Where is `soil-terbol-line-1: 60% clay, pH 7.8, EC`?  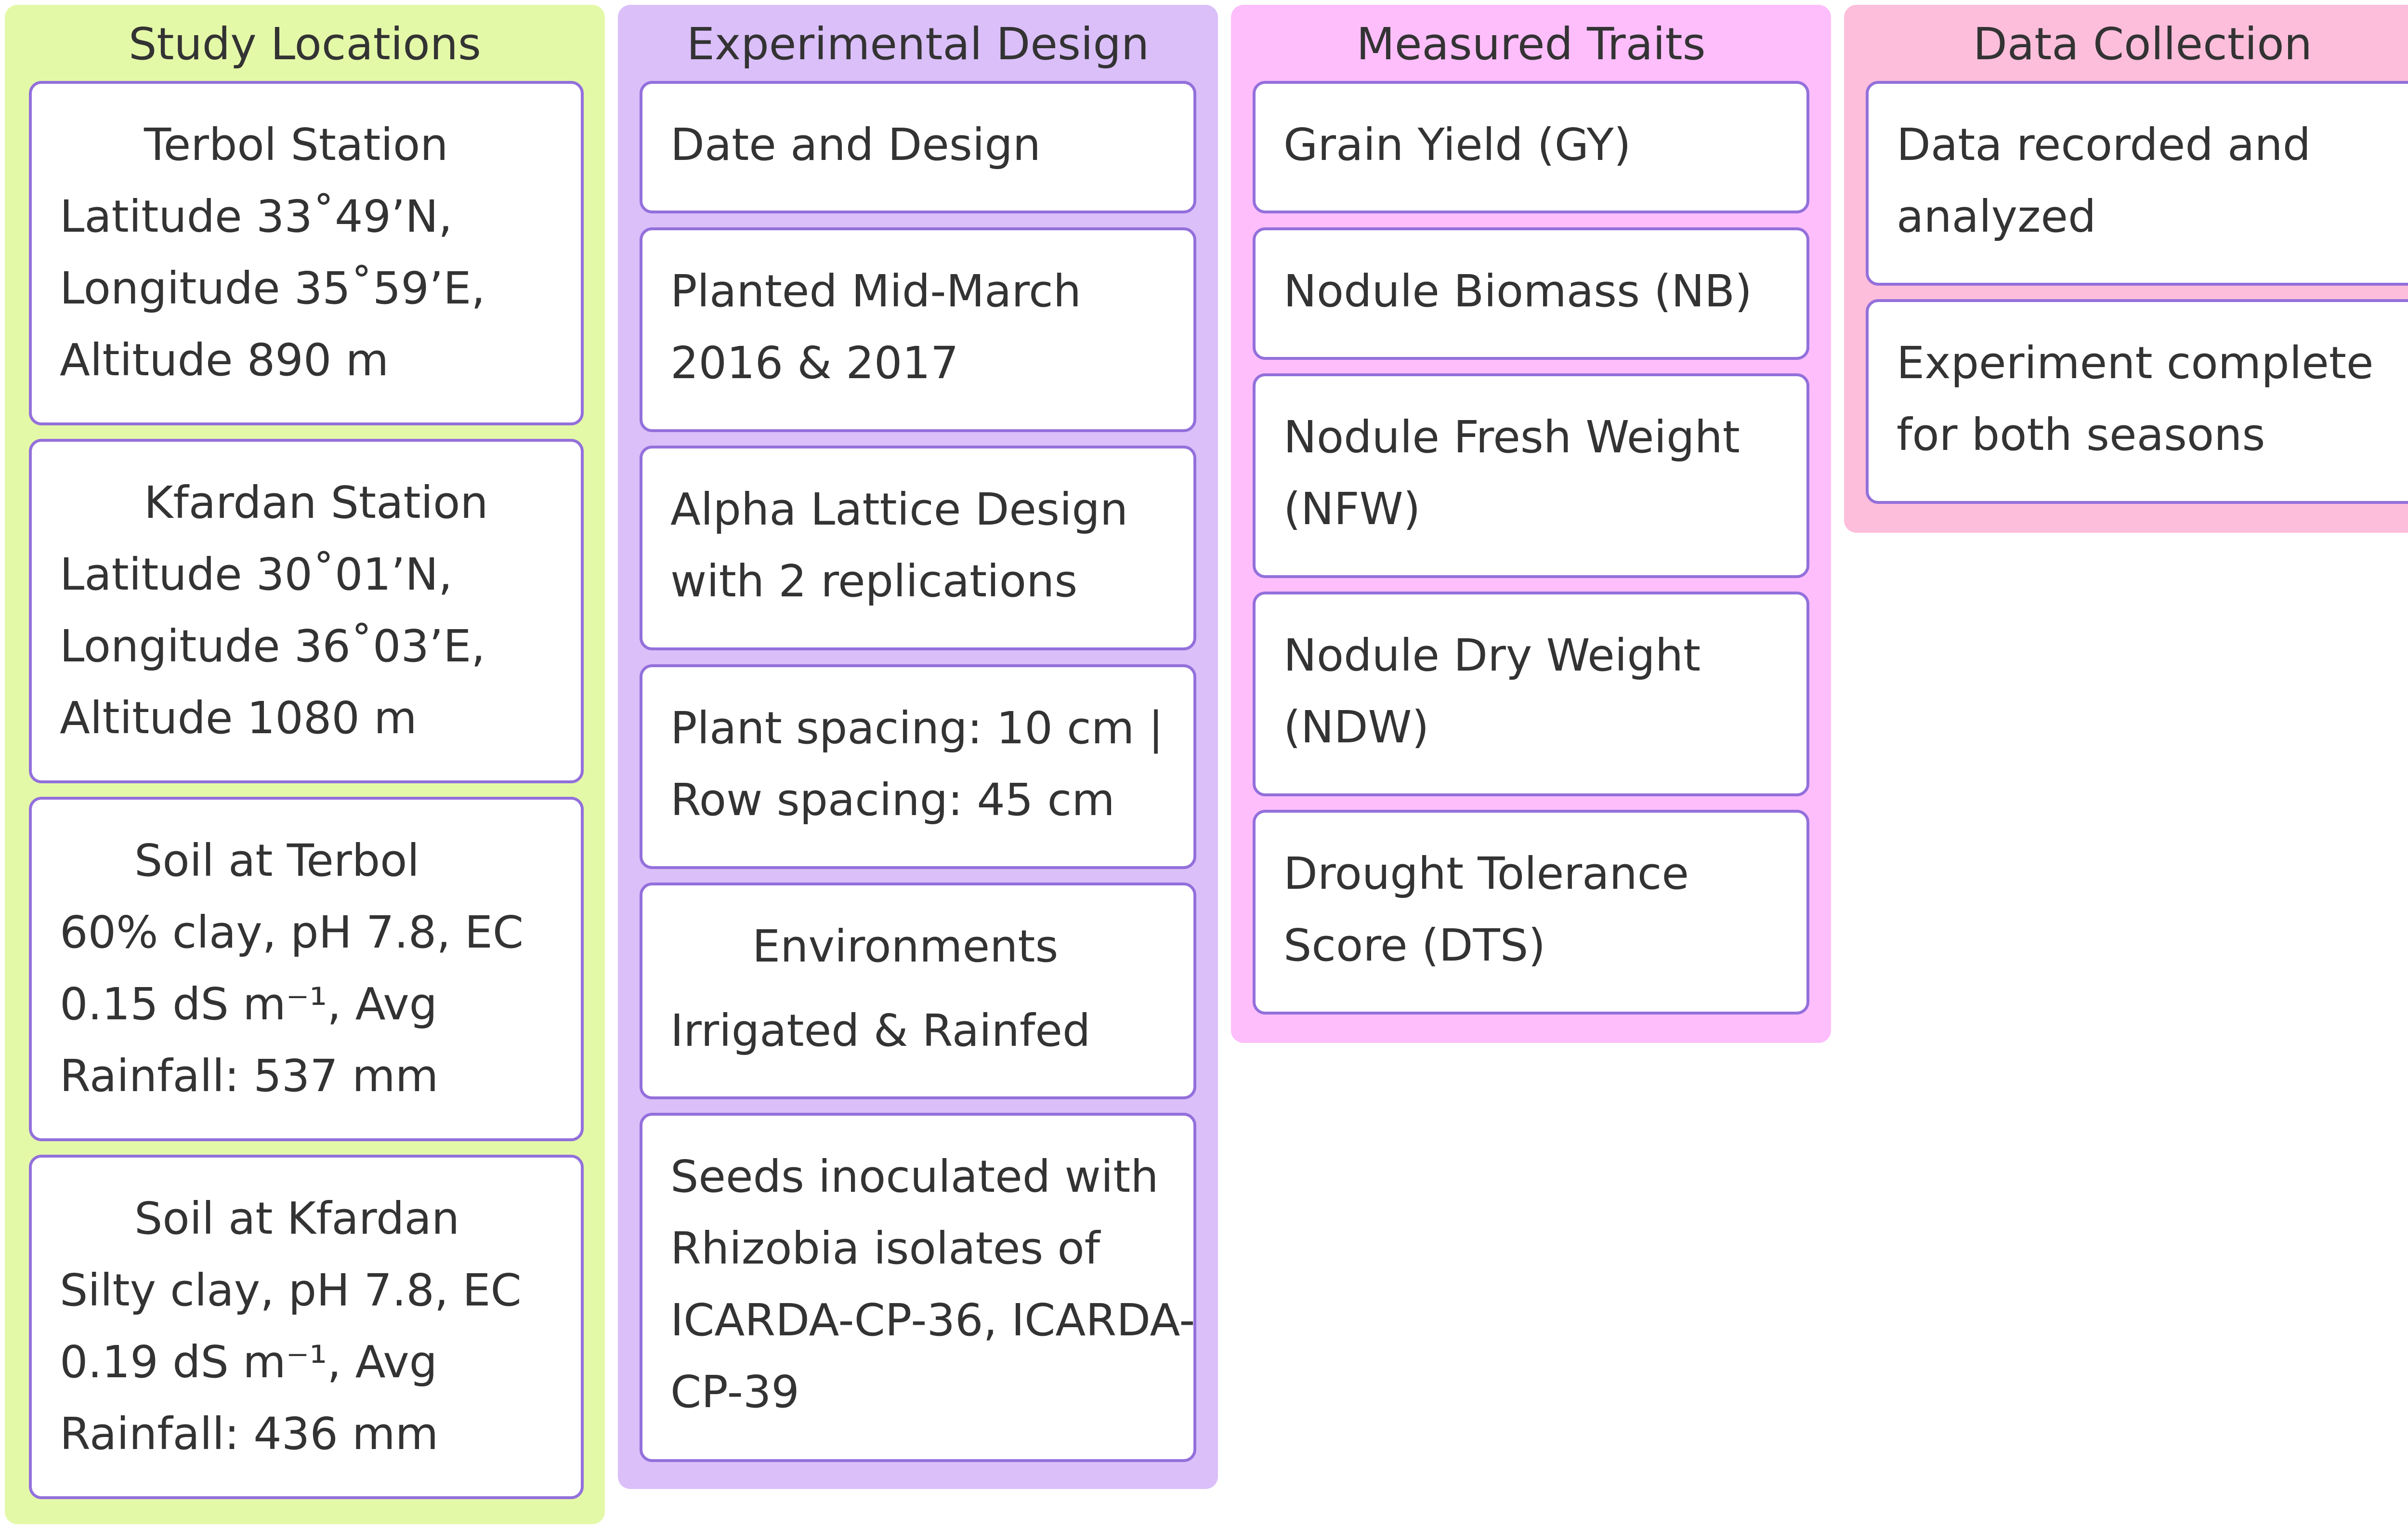
soil-terbol-line-1: 60% clay, pH 7.8, EC is located at coordinates (292, 933).